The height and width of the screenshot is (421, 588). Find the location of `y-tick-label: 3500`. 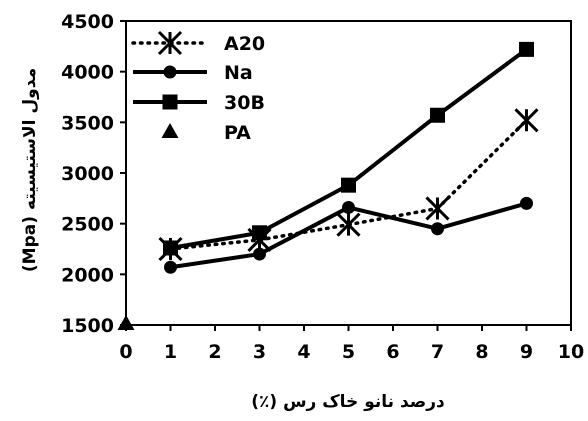

y-tick-label: 3500 is located at coordinates (87, 123).